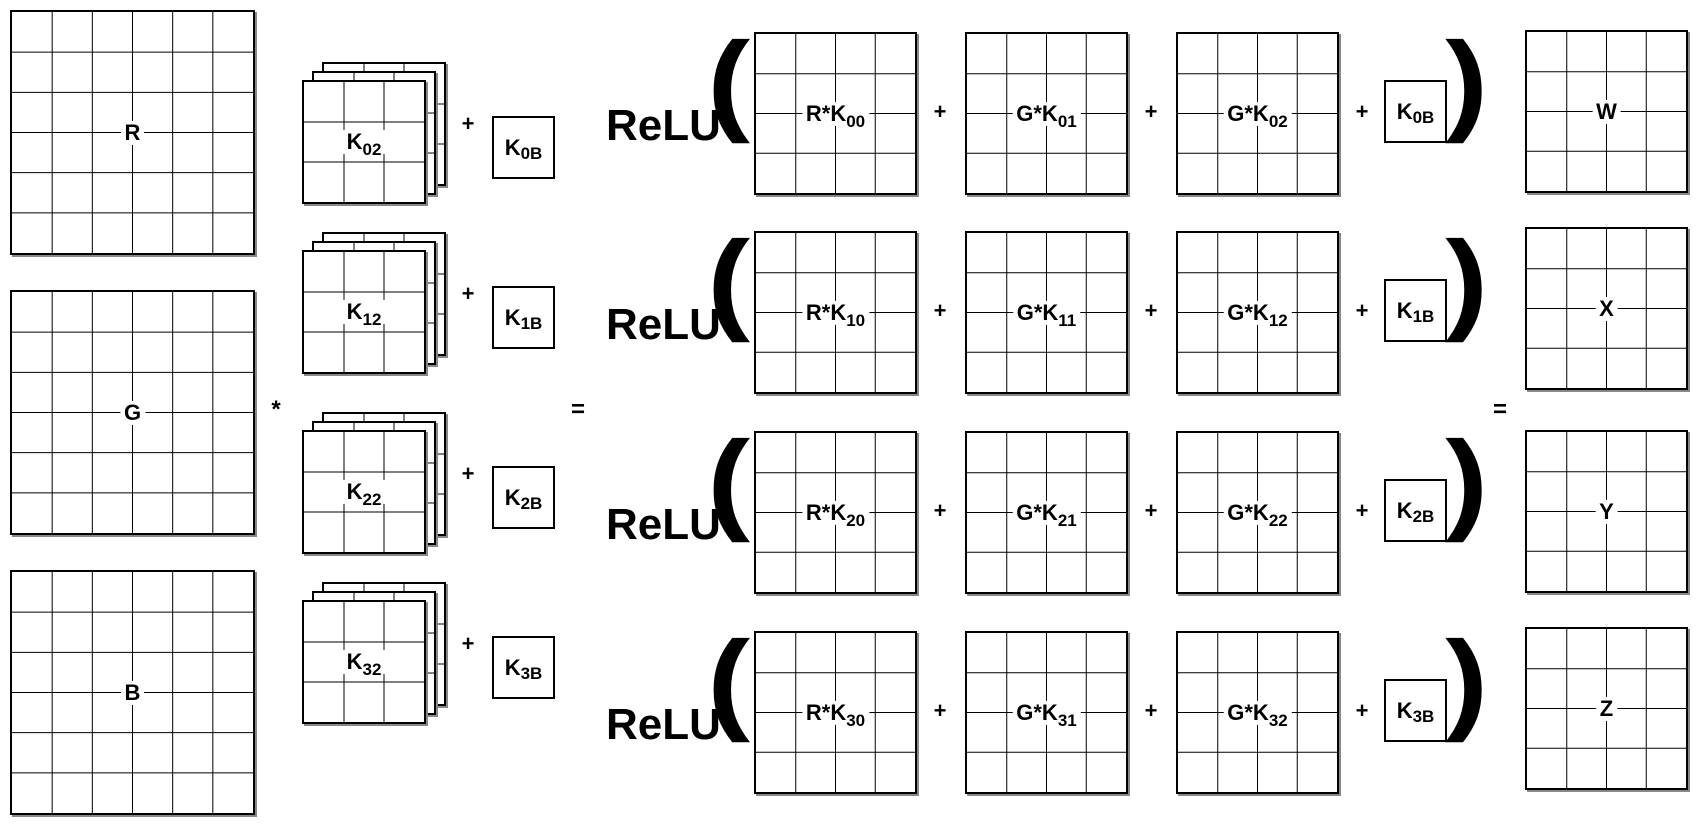 Image resolution: width=1699 pixels, height=824 pixels. Describe the element at coordinates (729, 480) in the screenshot. I see `kernel-row-2-open-paren: (` at that location.